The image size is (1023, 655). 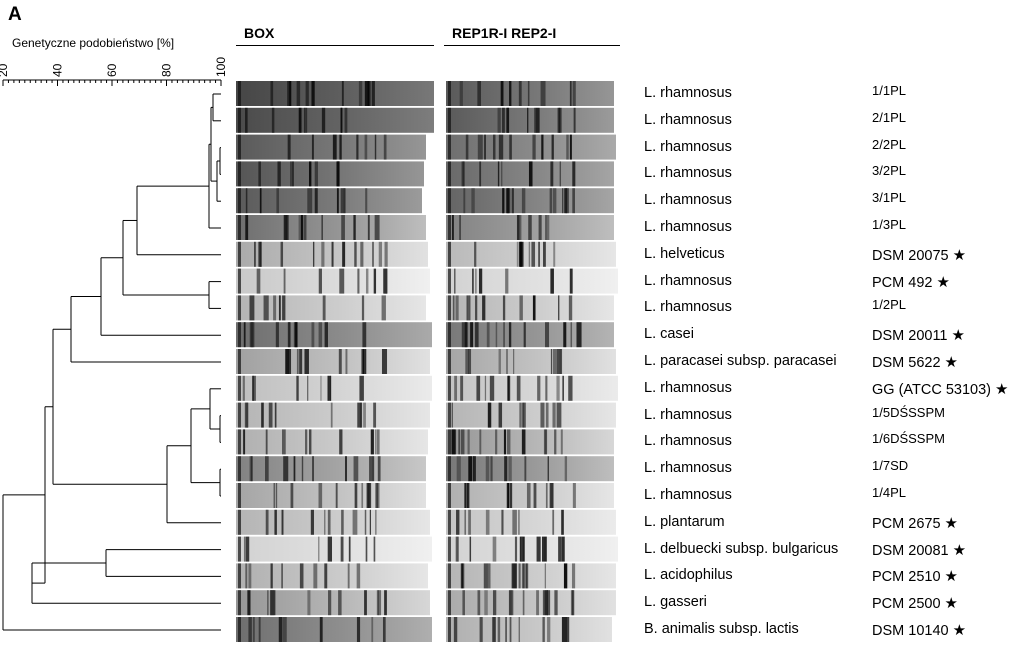 I want to click on strain-id: PCM 492 ★, so click(x=911, y=282).